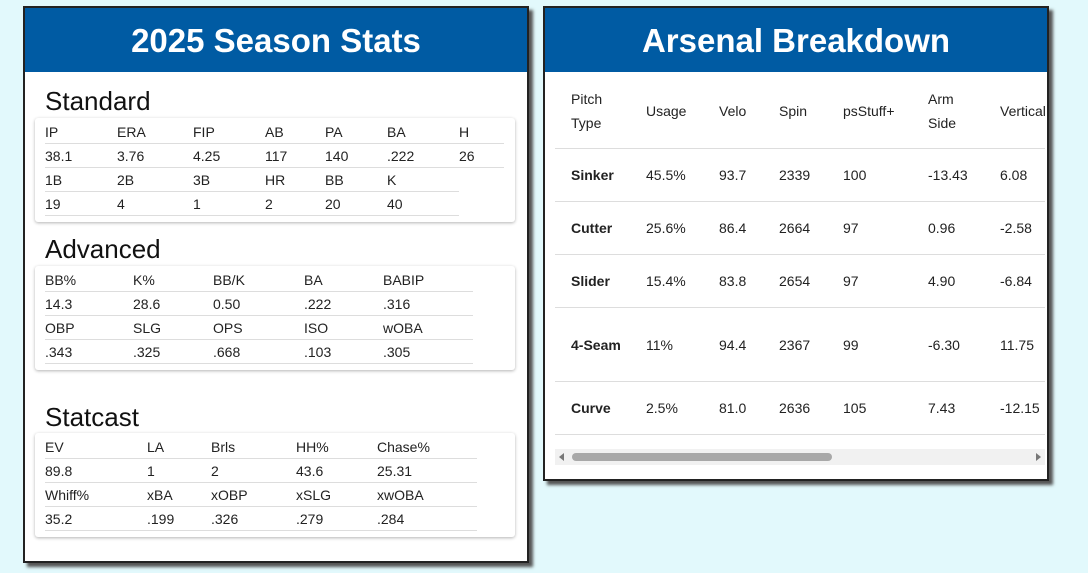 The width and height of the screenshot is (1088, 573). I want to click on pitch-stat: 2654, so click(795, 281).